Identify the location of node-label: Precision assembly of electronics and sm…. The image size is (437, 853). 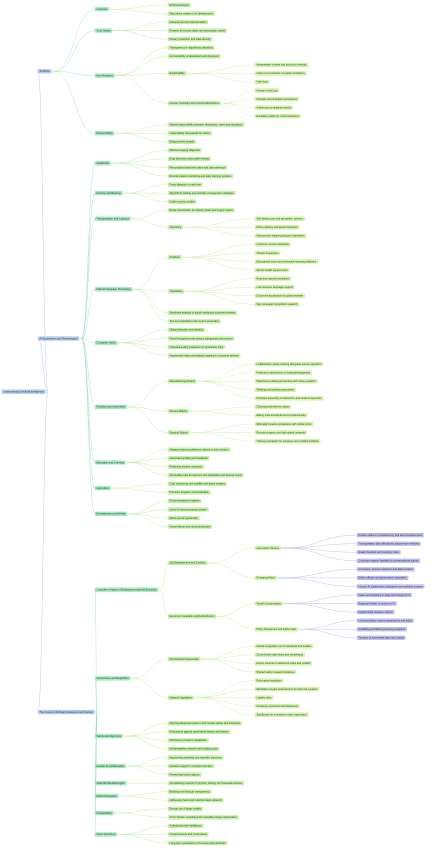
(290, 398).